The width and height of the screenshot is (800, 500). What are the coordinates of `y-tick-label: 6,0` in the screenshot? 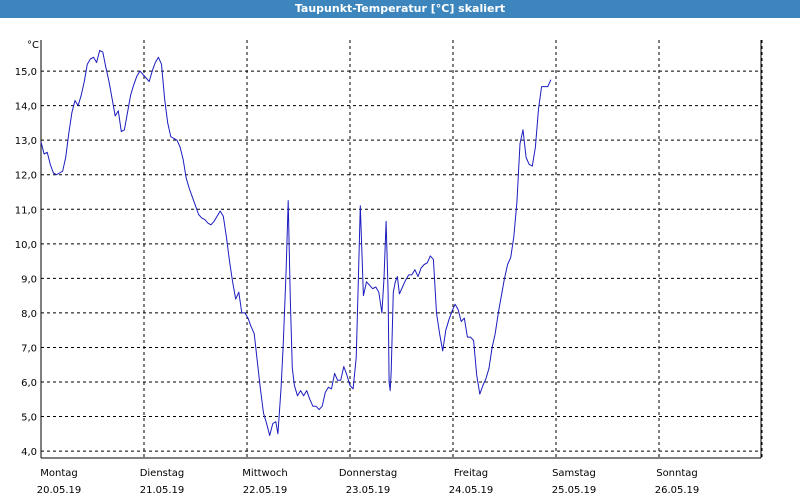 It's located at (29, 383).